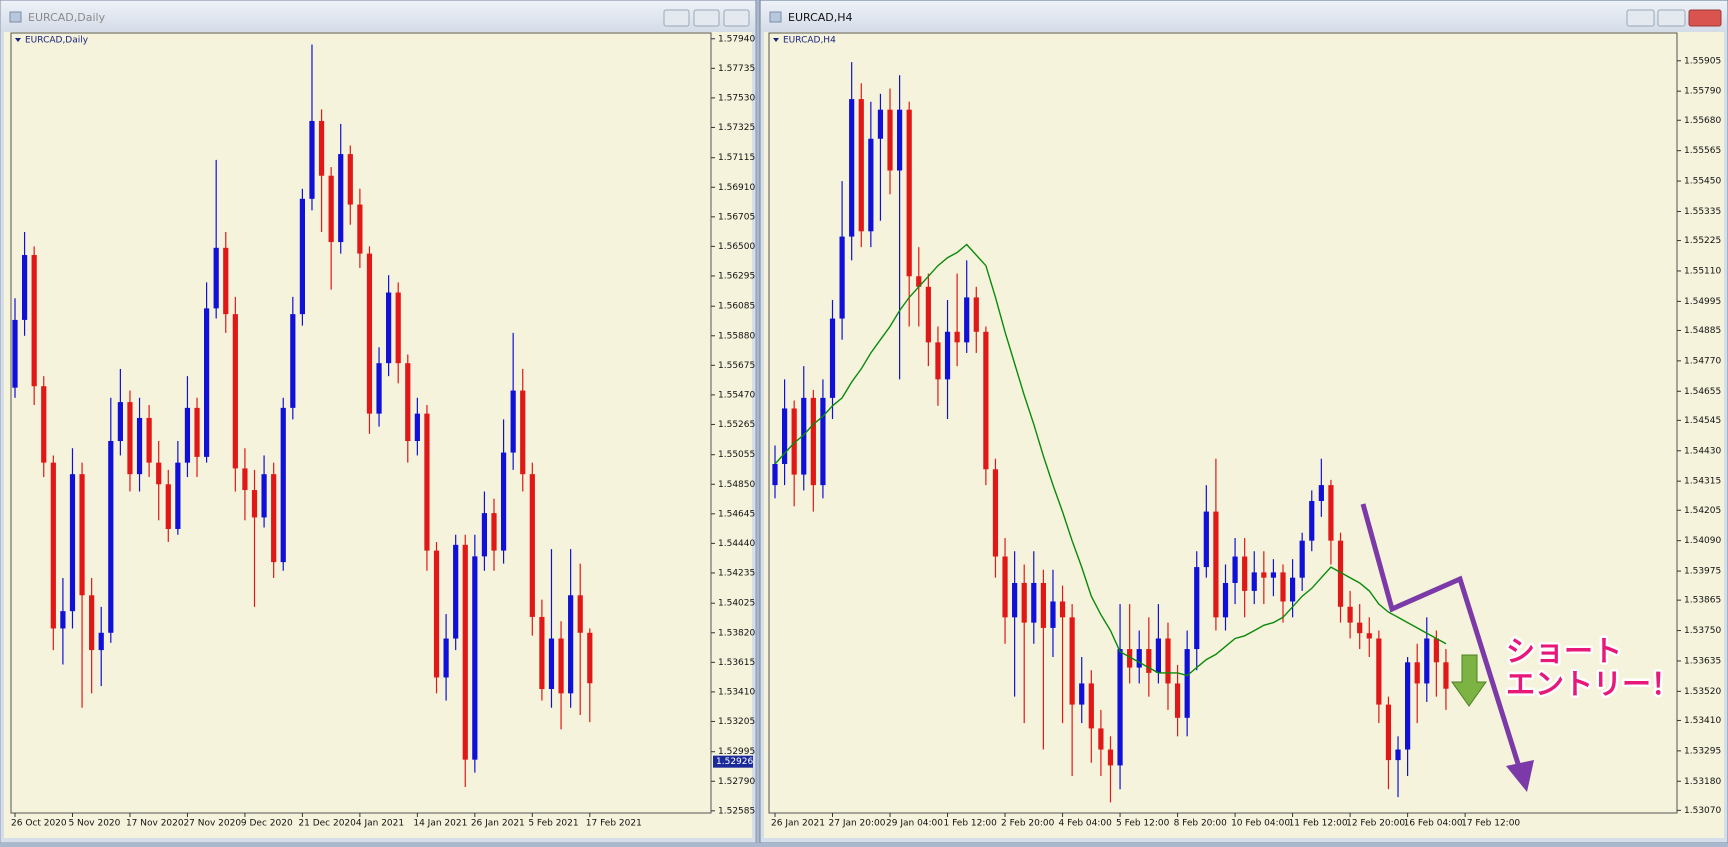 This screenshot has height=847, width=1728. What do you see at coordinates (1702, 92) in the screenshot?
I see `y-tick-label: 1.55790` at bounding box center [1702, 92].